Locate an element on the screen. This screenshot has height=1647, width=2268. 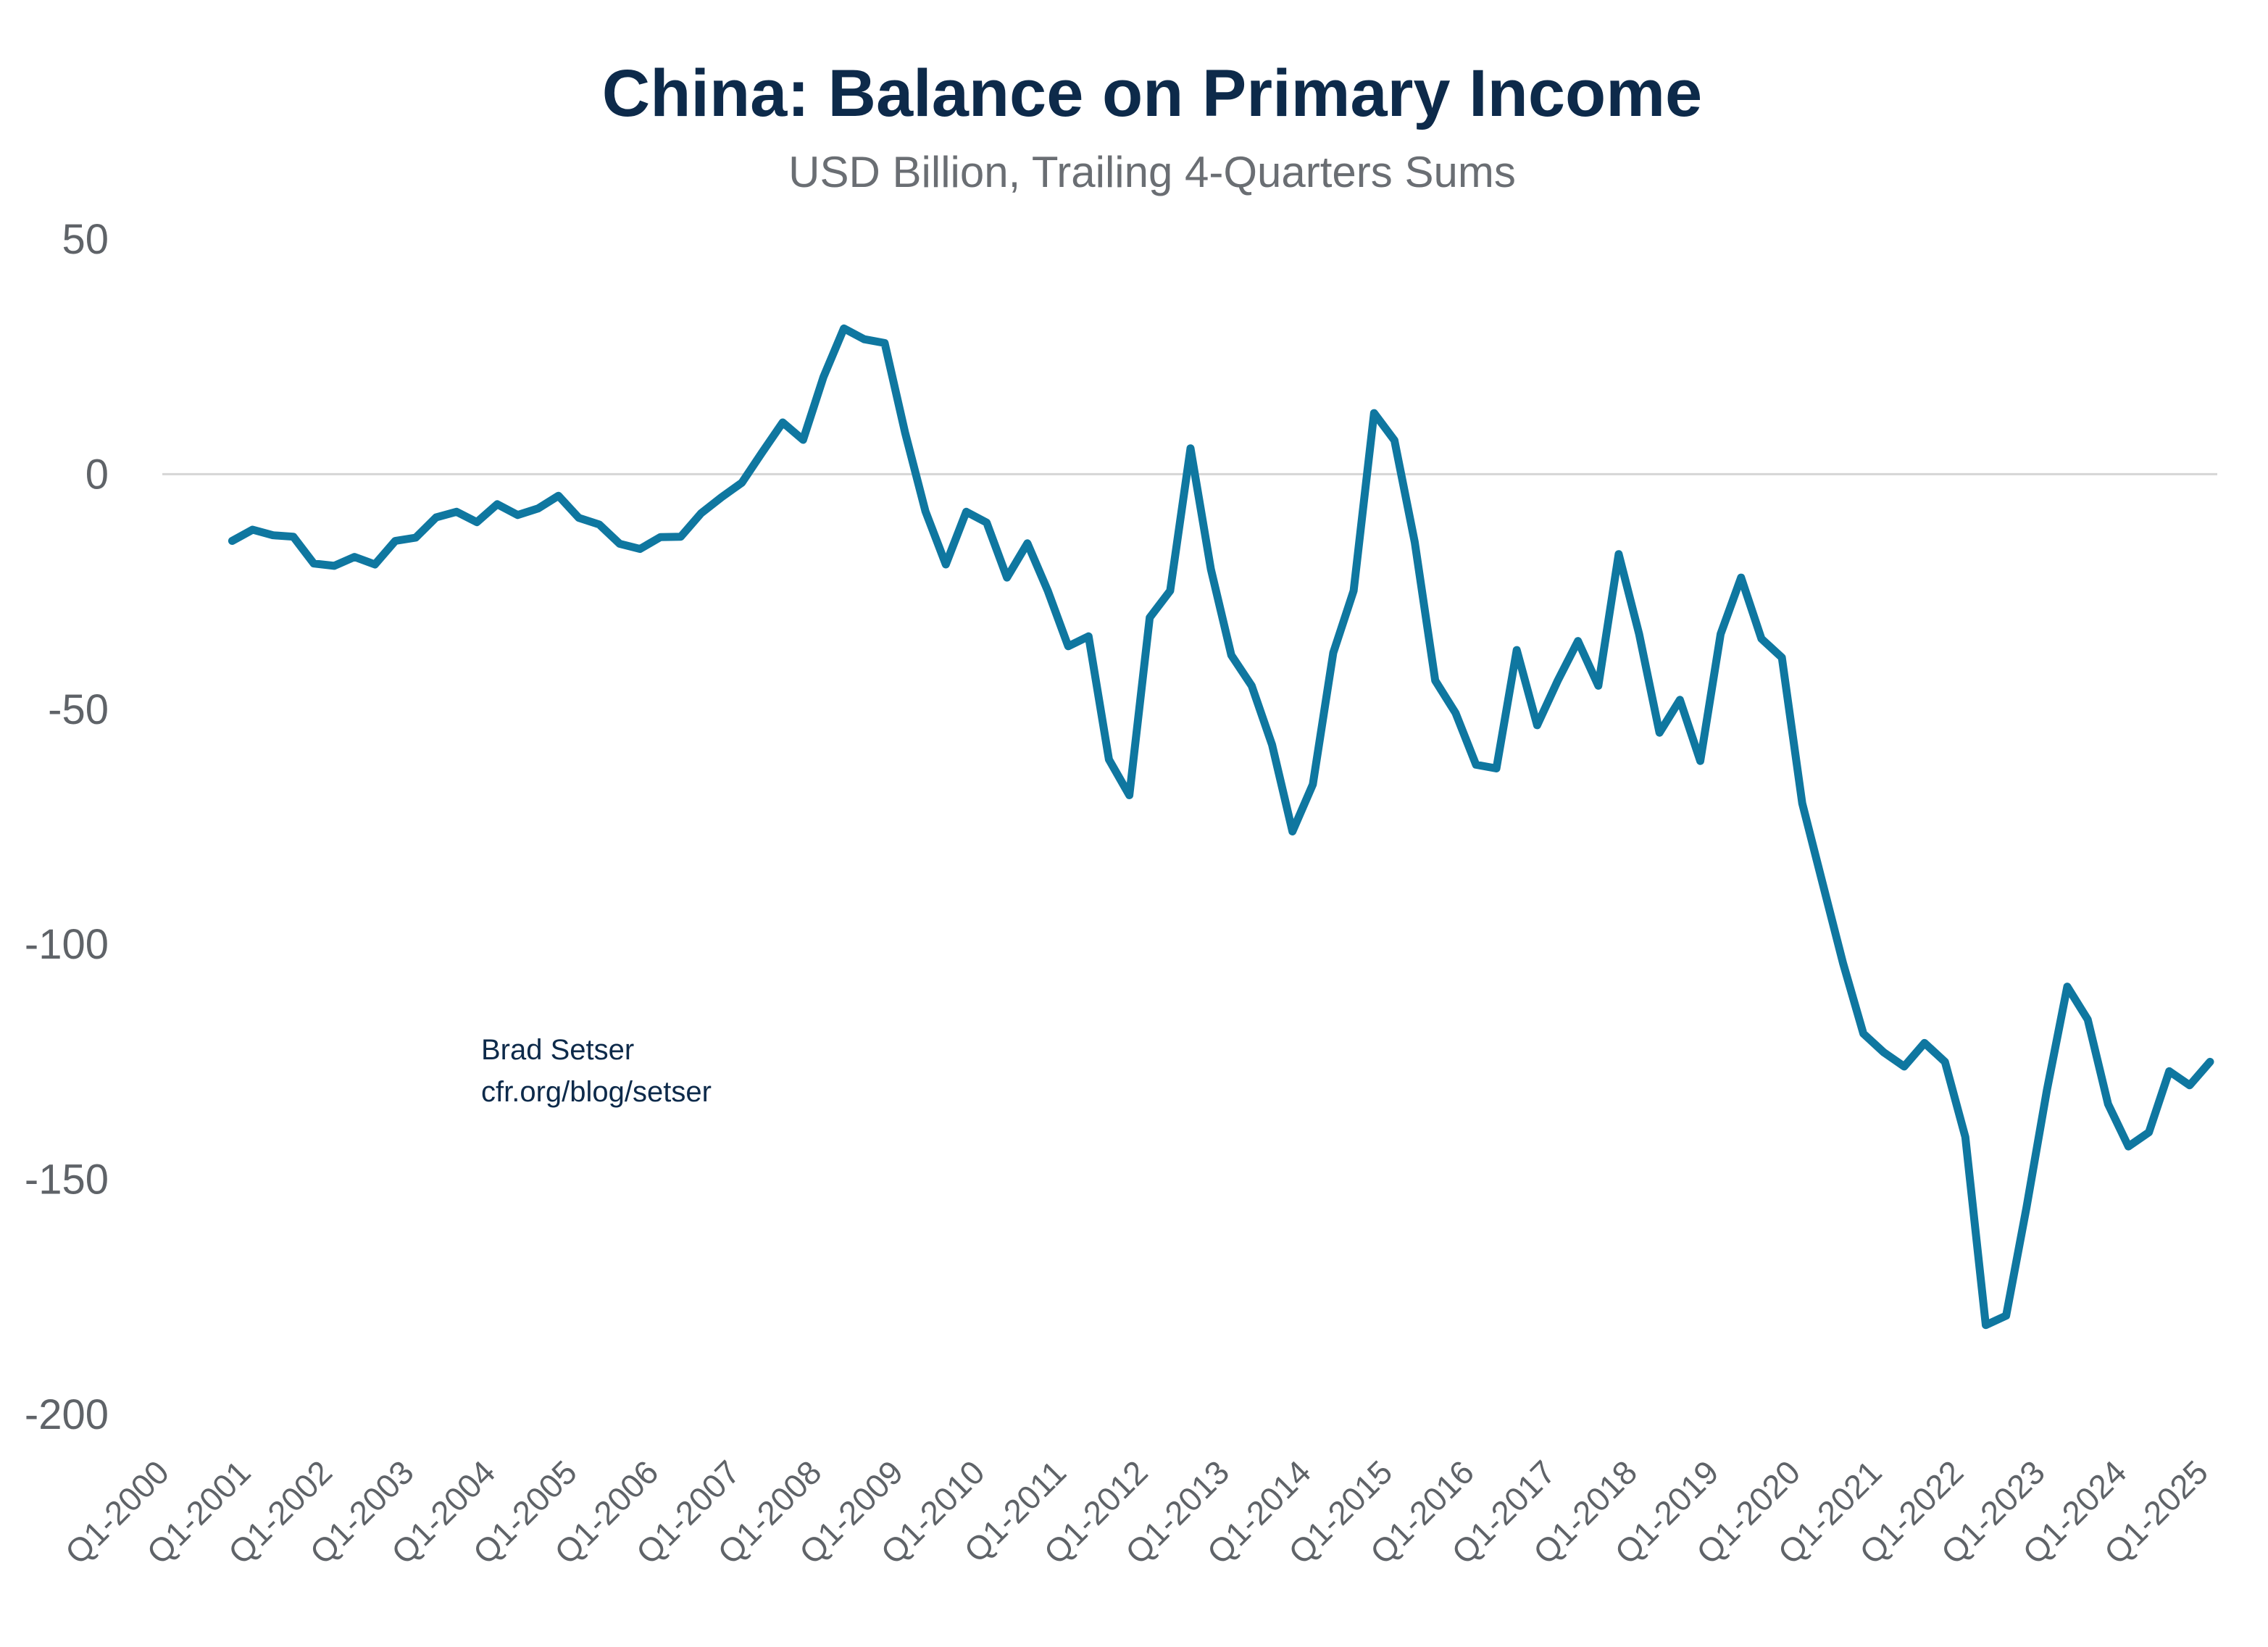
chart-subtitle: USD Billion, Trailing 4-Quarters Sums is located at coordinates (1152, 172).